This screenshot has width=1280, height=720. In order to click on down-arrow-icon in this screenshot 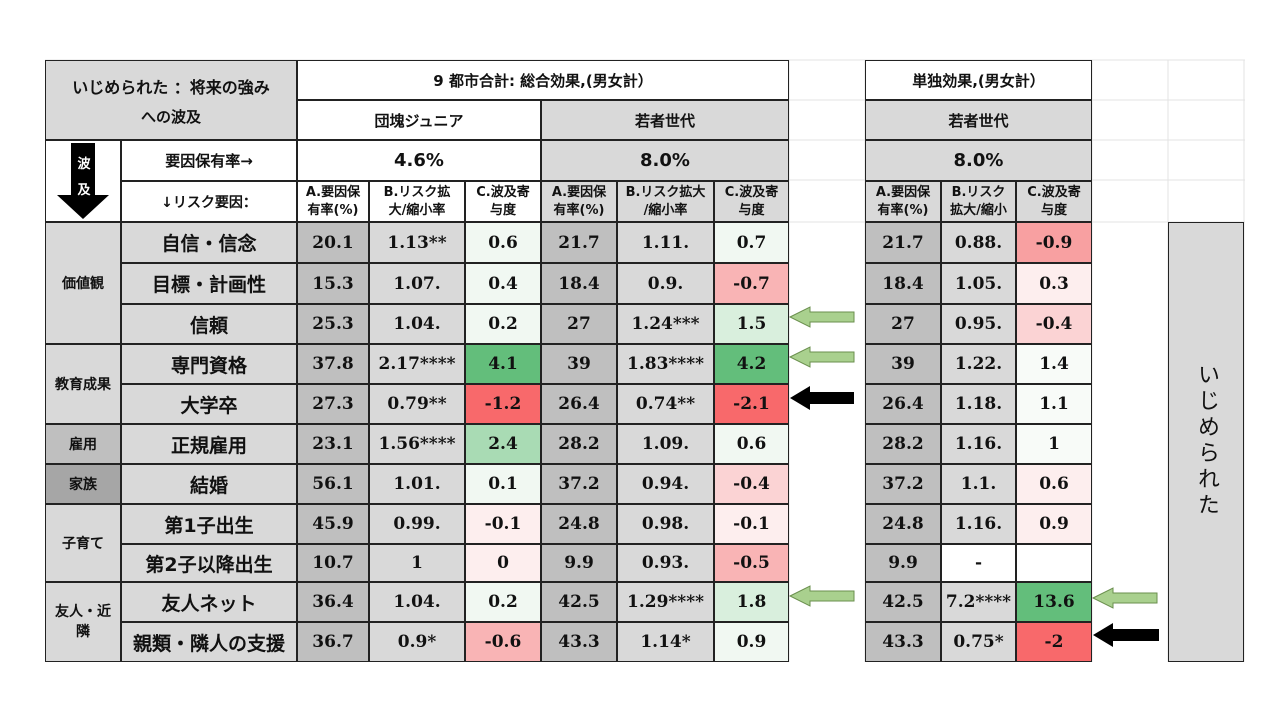, I will do `click(83, 181)`.